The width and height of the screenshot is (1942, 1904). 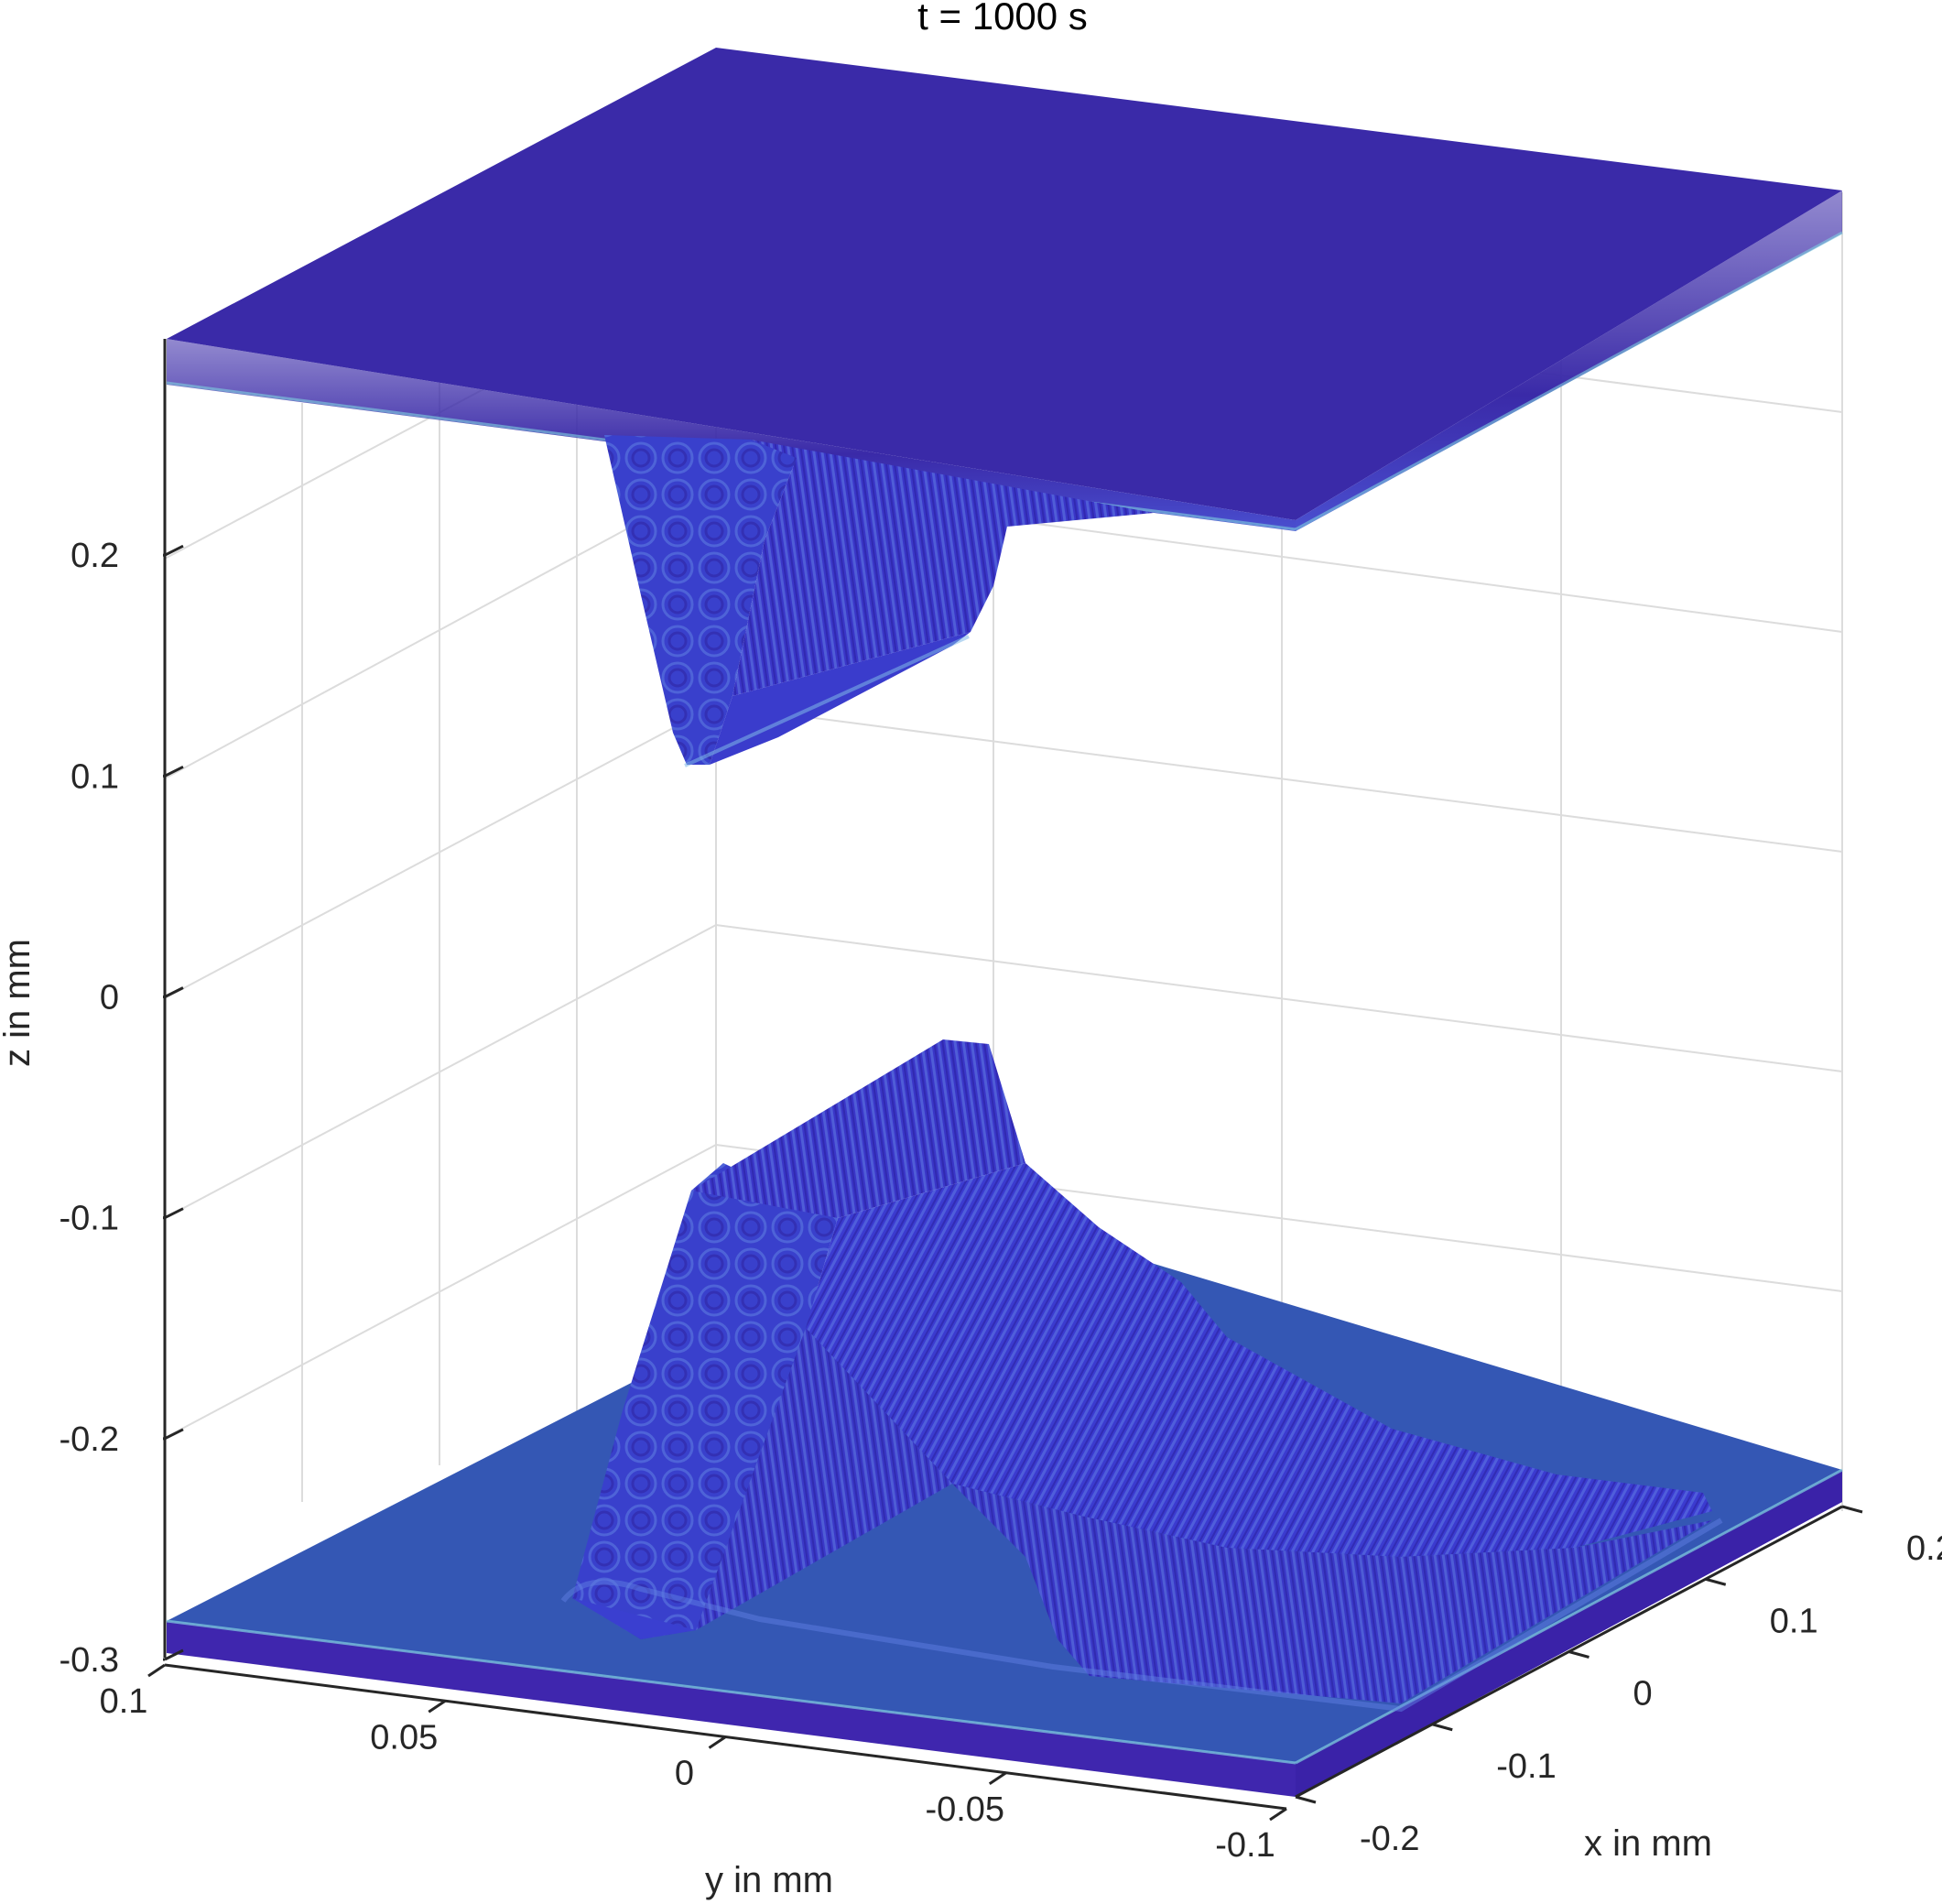 I want to click on z-tick-label: -0.2, so click(x=89, y=1439).